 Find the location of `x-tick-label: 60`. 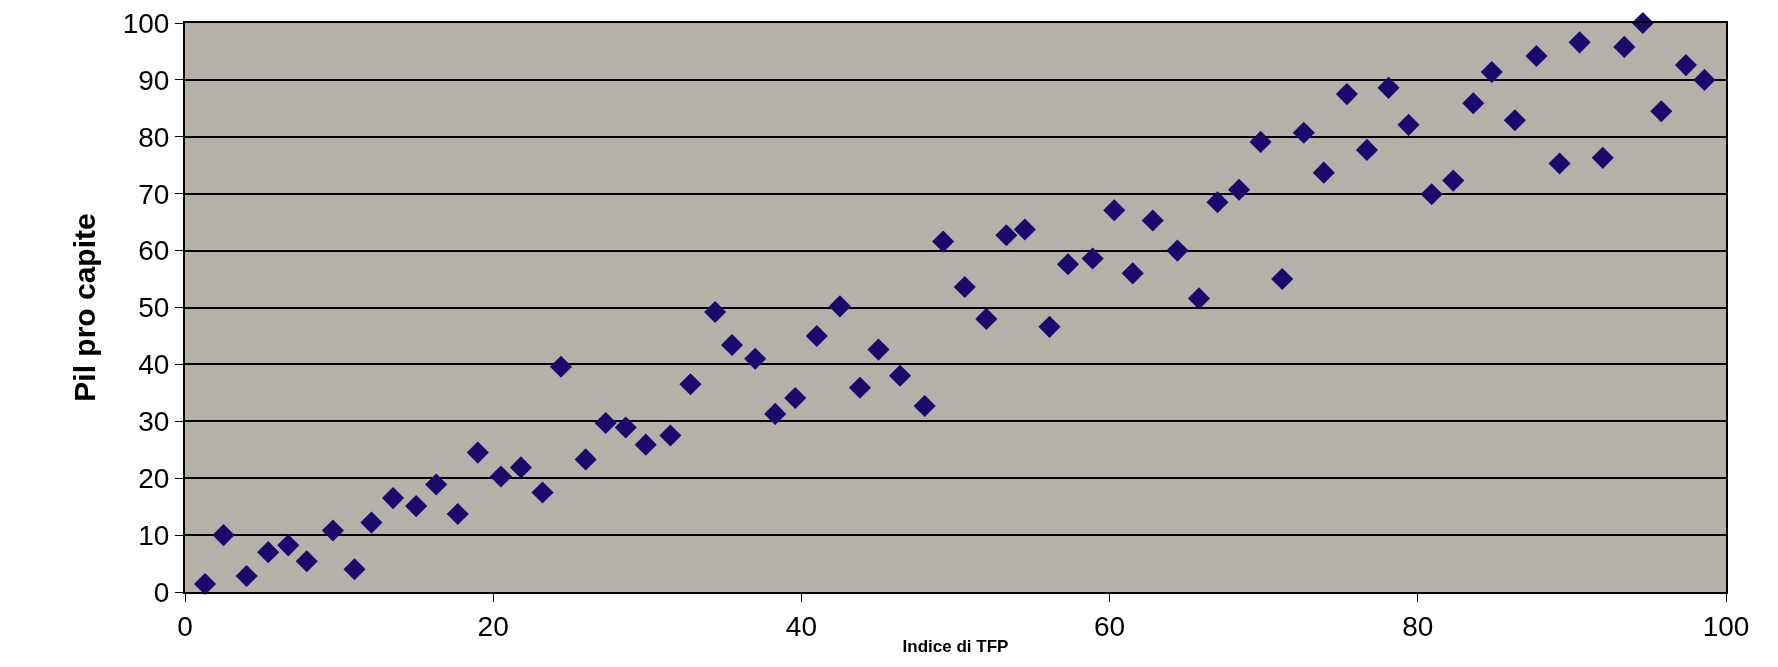

x-tick-label: 60 is located at coordinates (1110, 626).